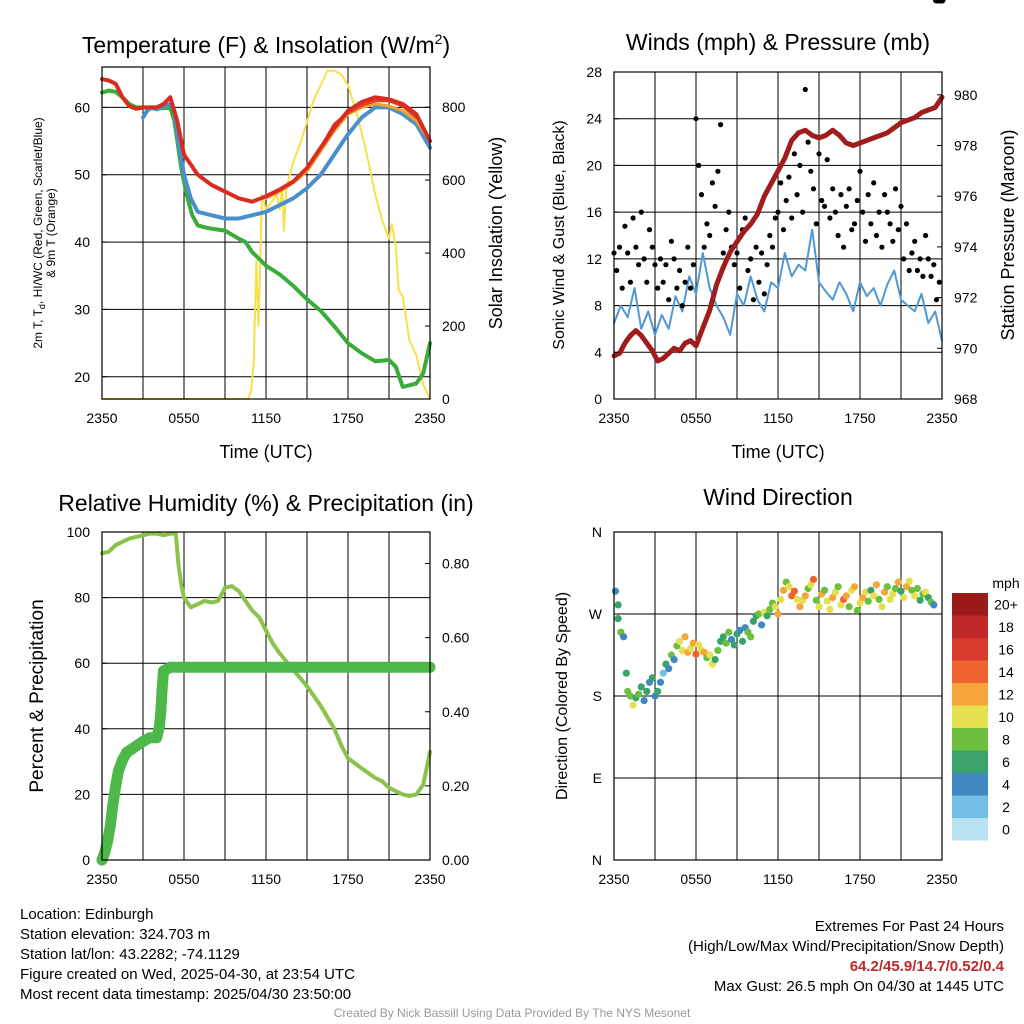  Describe the element at coordinates (594, 72) in the screenshot. I see `y-tick-label: 28` at that location.